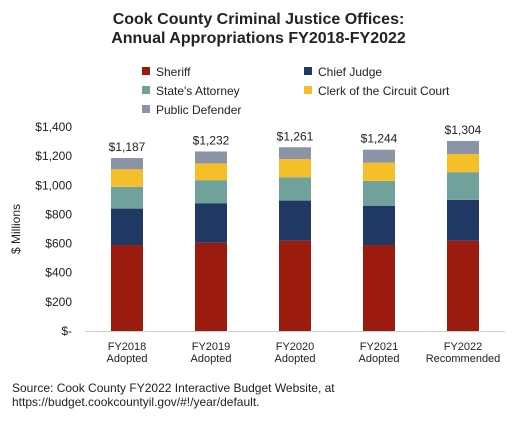 Image resolution: width=517 pixels, height=422 pixels. Describe the element at coordinates (379, 347) in the screenshot. I see `x-tick-label: FY2021` at that location.